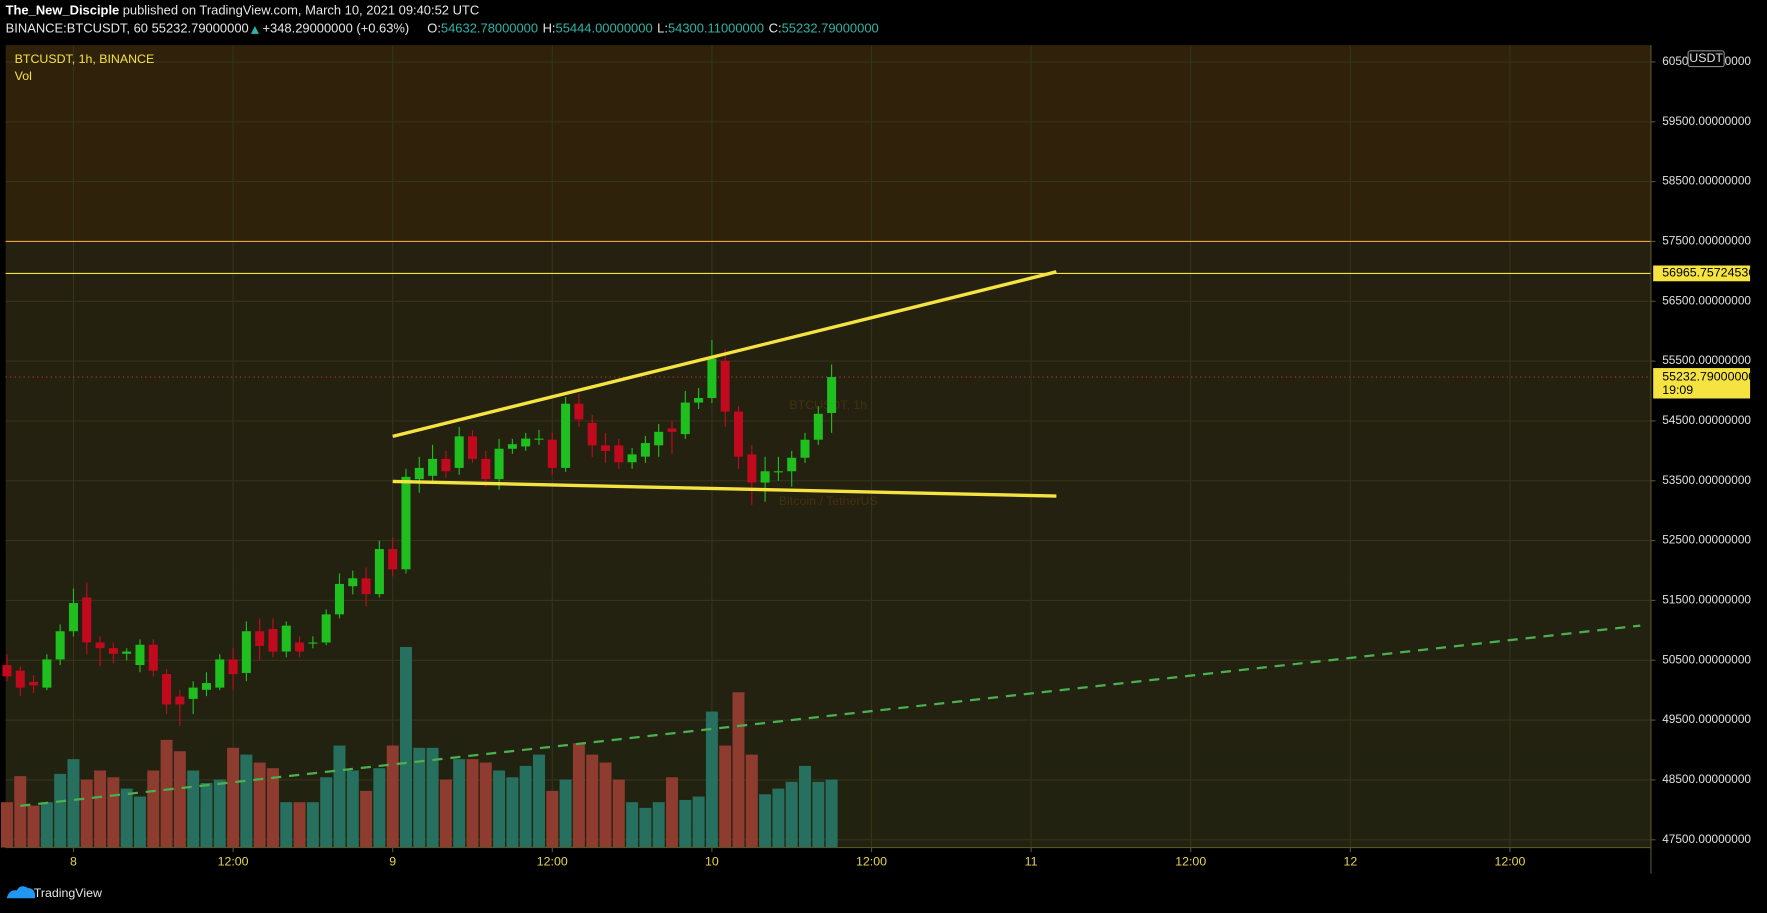 This screenshot has width=1767, height=913. Describe the element at coordinates (77, 28) in the screenshot. I see `symbol: BINANCE:BTCUSDT, 60` at that location.